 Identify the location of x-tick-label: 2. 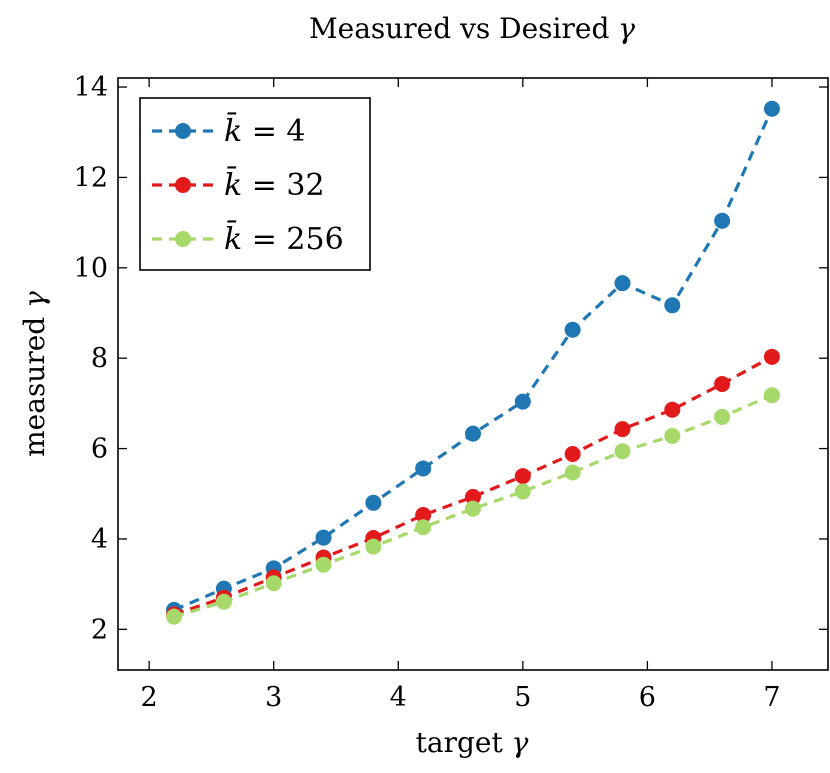
(149, 697).